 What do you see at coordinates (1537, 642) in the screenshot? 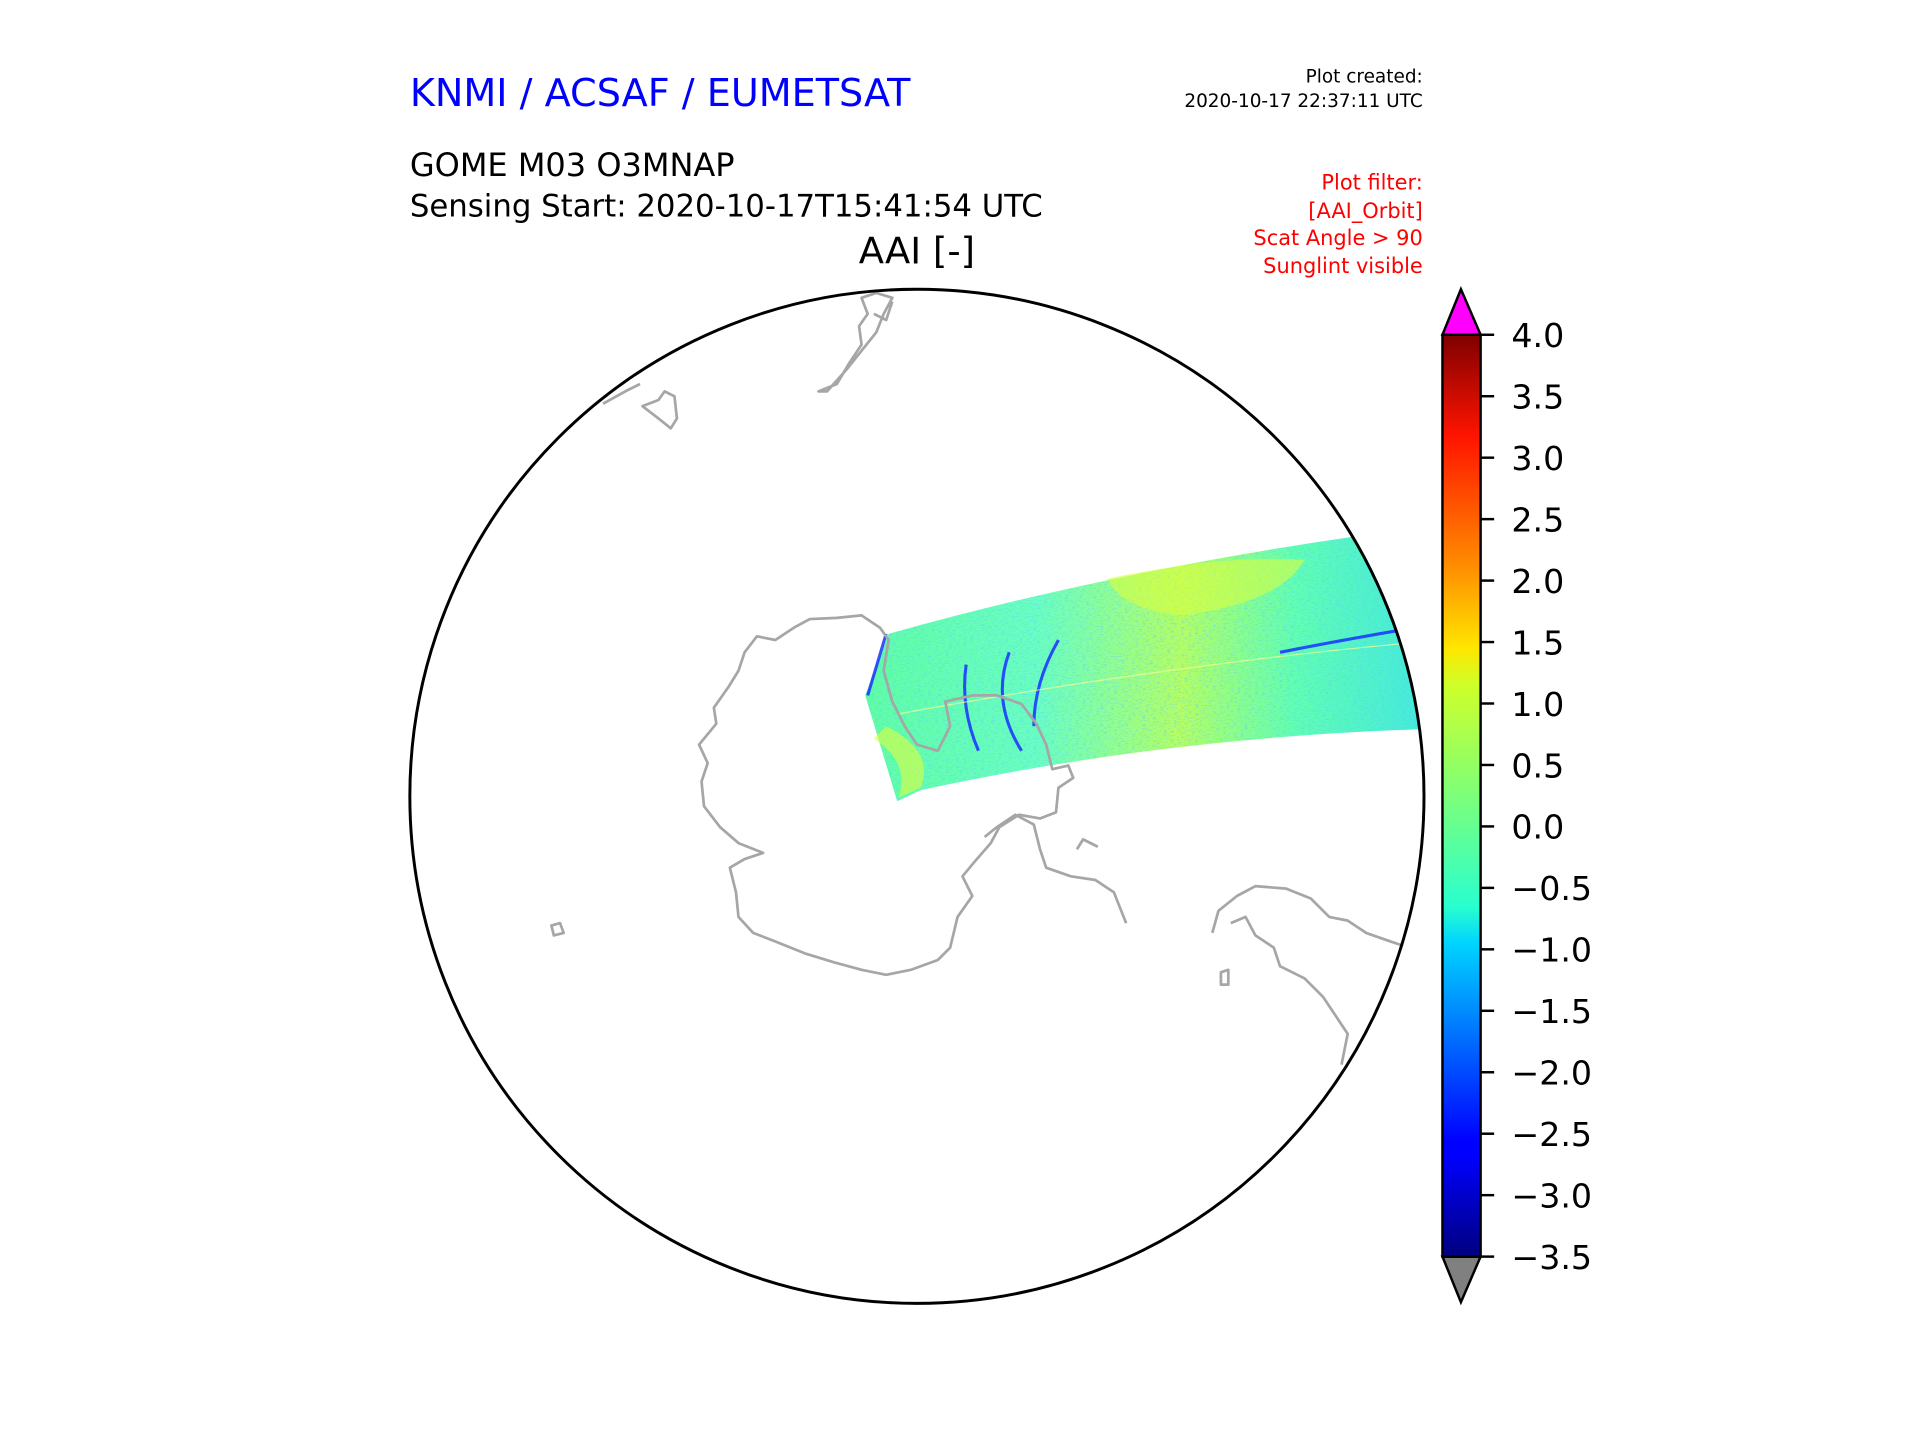
I see `colorbar-tick-label: 1.5` at bounding box center [1537, 642].